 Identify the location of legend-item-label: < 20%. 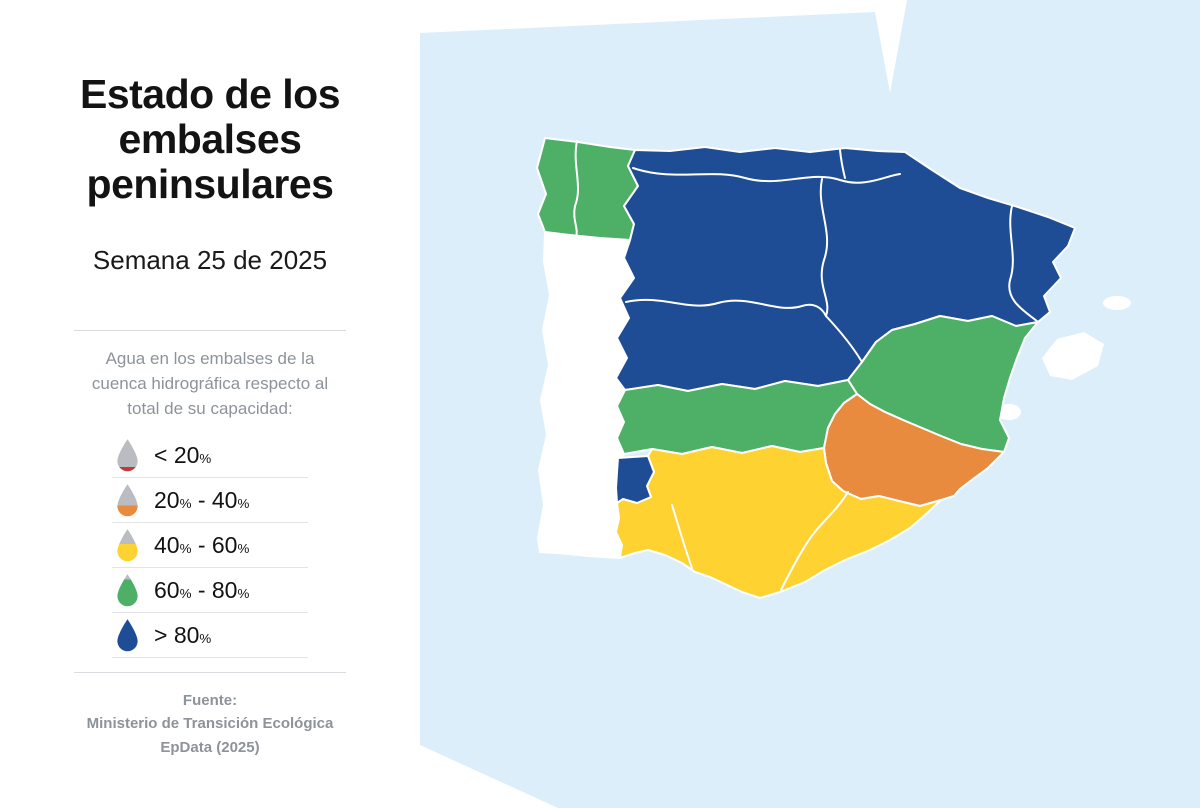
(183, 455).